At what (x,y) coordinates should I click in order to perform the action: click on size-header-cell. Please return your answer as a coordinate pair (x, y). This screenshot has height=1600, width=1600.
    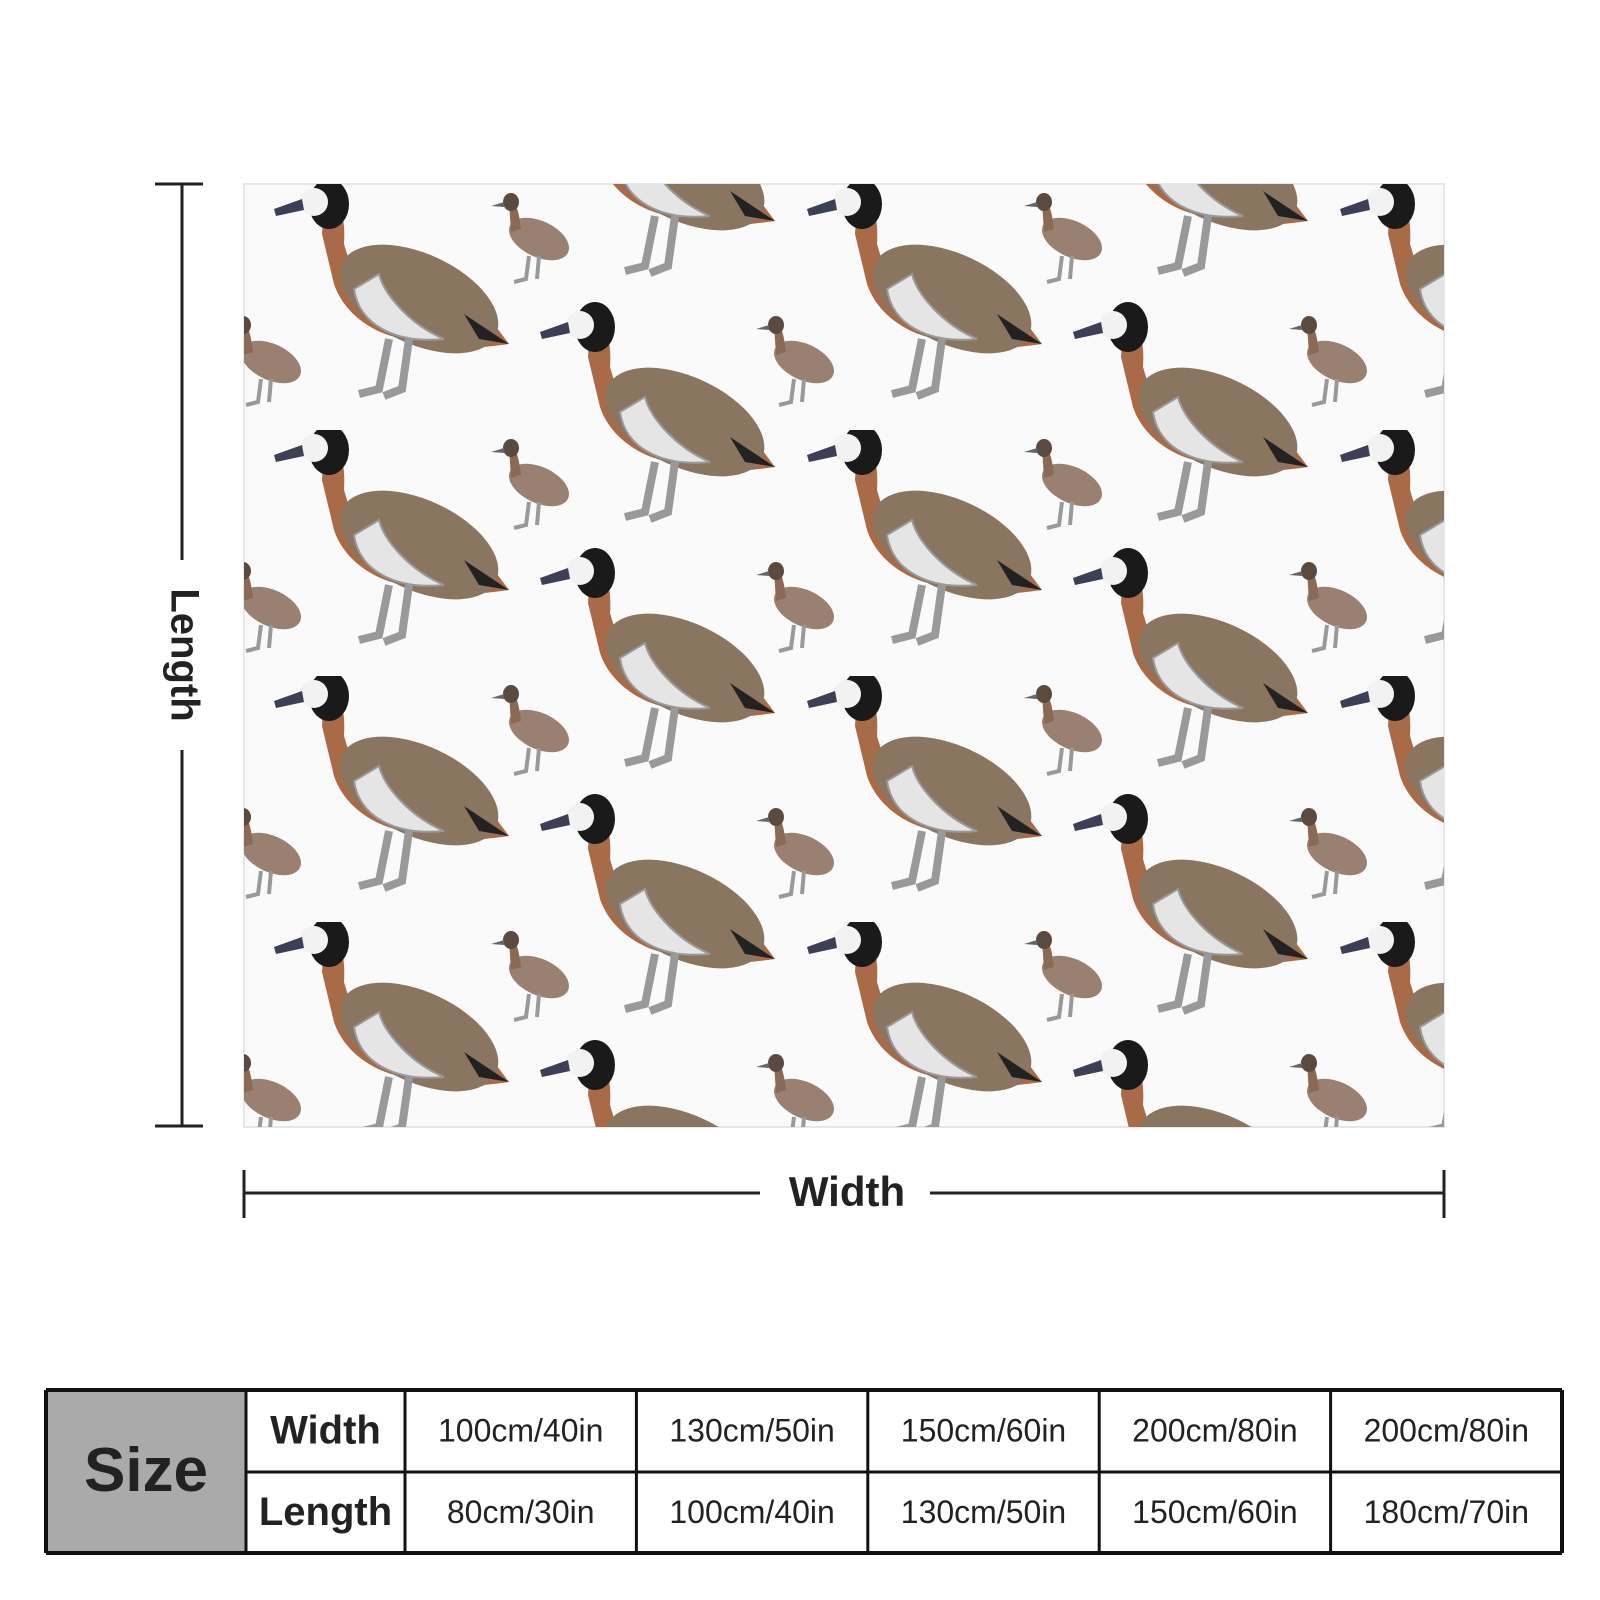
    Looking at the image, I should click on (146, 1471).